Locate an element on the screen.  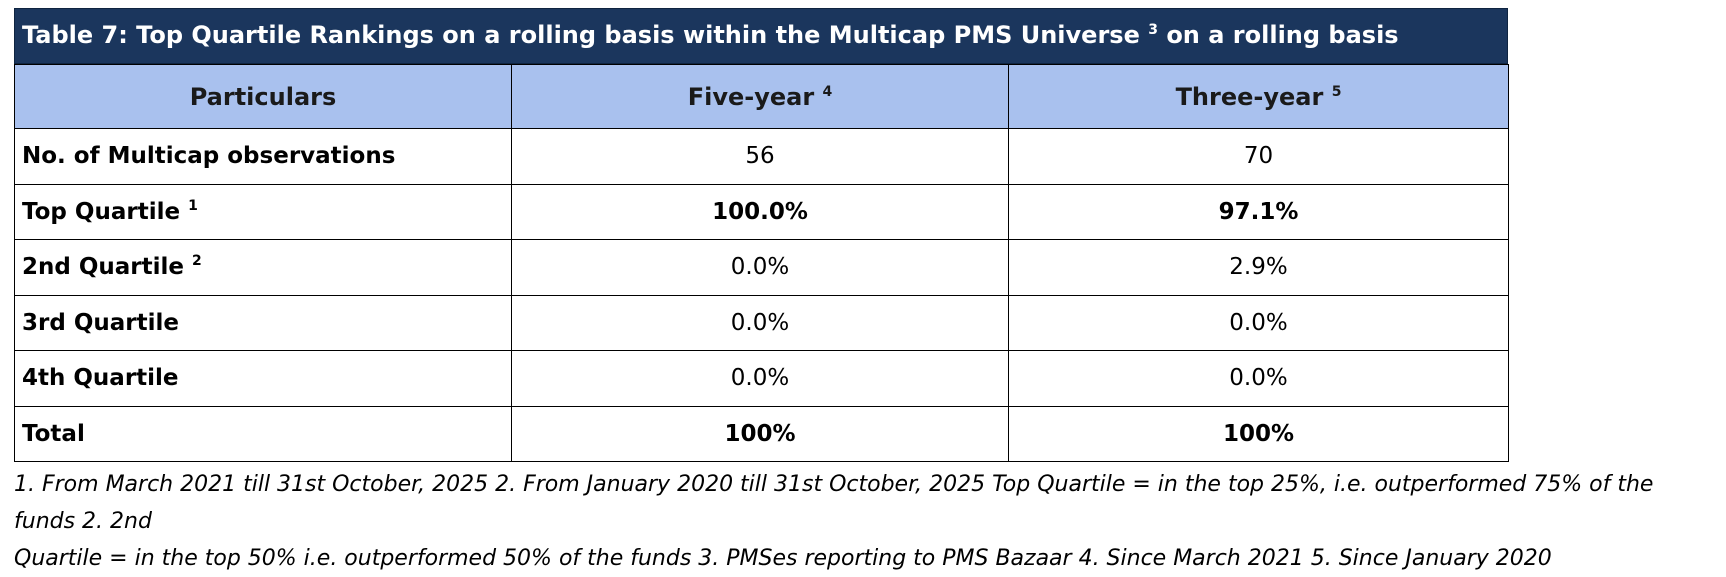
header-row: Particulars Five-year 4 Three-year 5 is located at coordinates (761, 96).